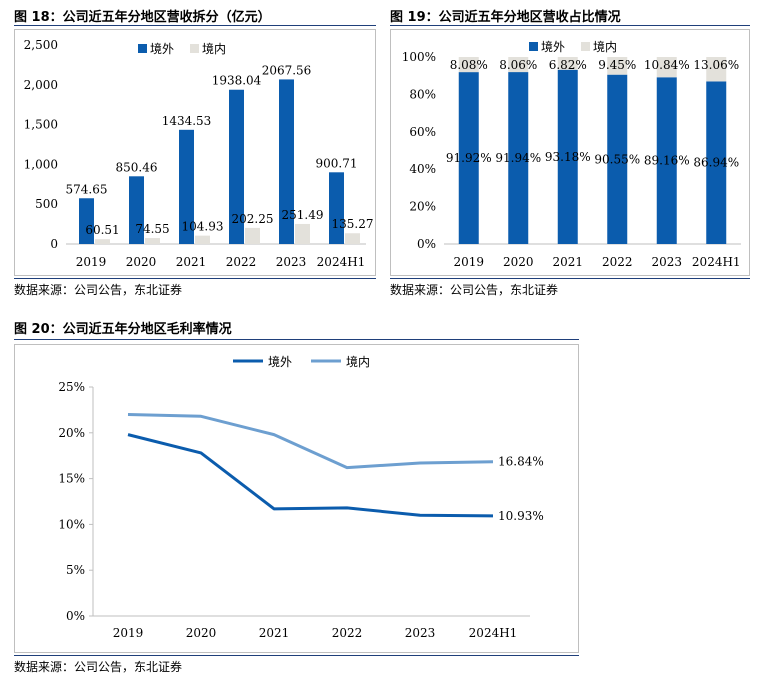  Describe the element at coordinates (41, 125) in the screenshot. I see `fig18-y-tick-label: 1,500` at that location.